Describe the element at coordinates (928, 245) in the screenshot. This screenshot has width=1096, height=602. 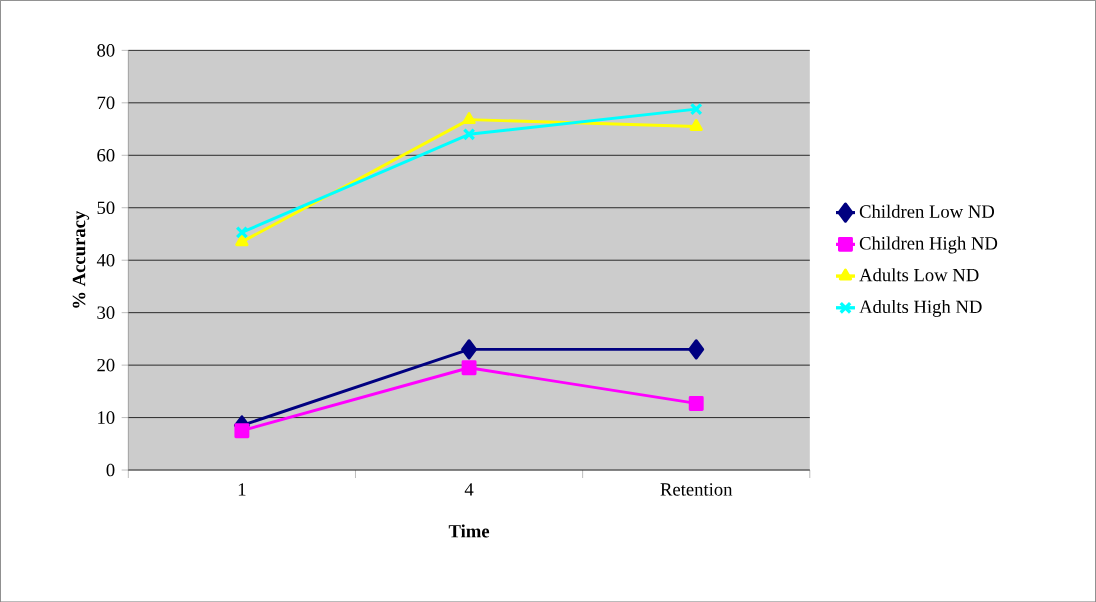
I see `legend-label: Children High ND` at that location.